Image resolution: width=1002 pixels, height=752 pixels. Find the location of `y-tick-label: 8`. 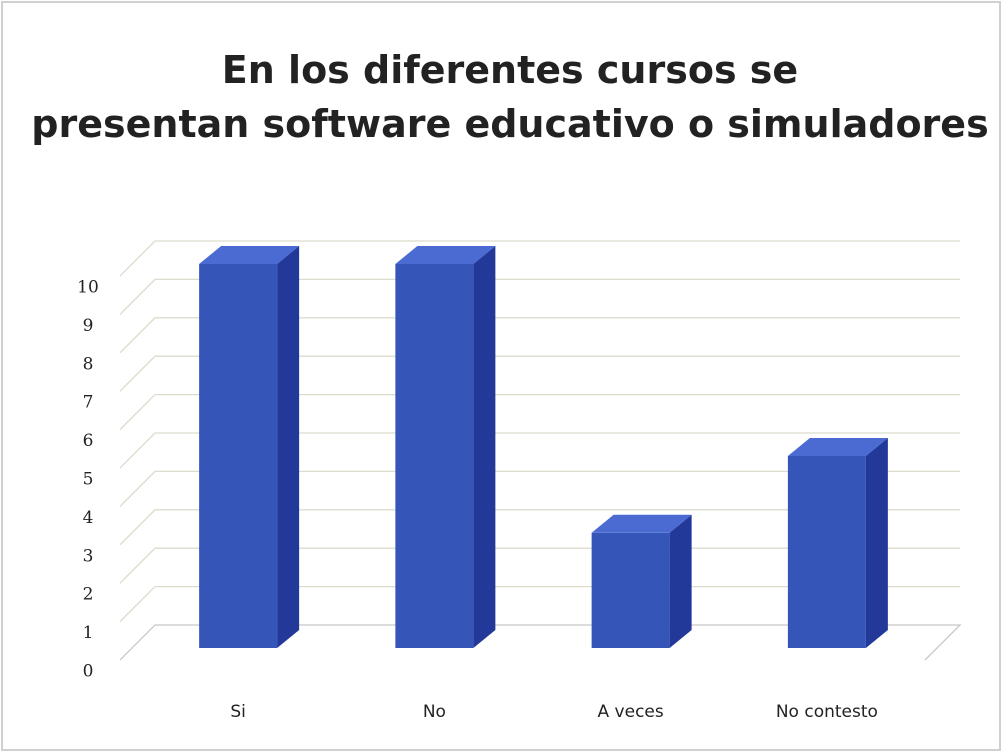

y-tick-label: 8 is located at coordinates (88, 364).